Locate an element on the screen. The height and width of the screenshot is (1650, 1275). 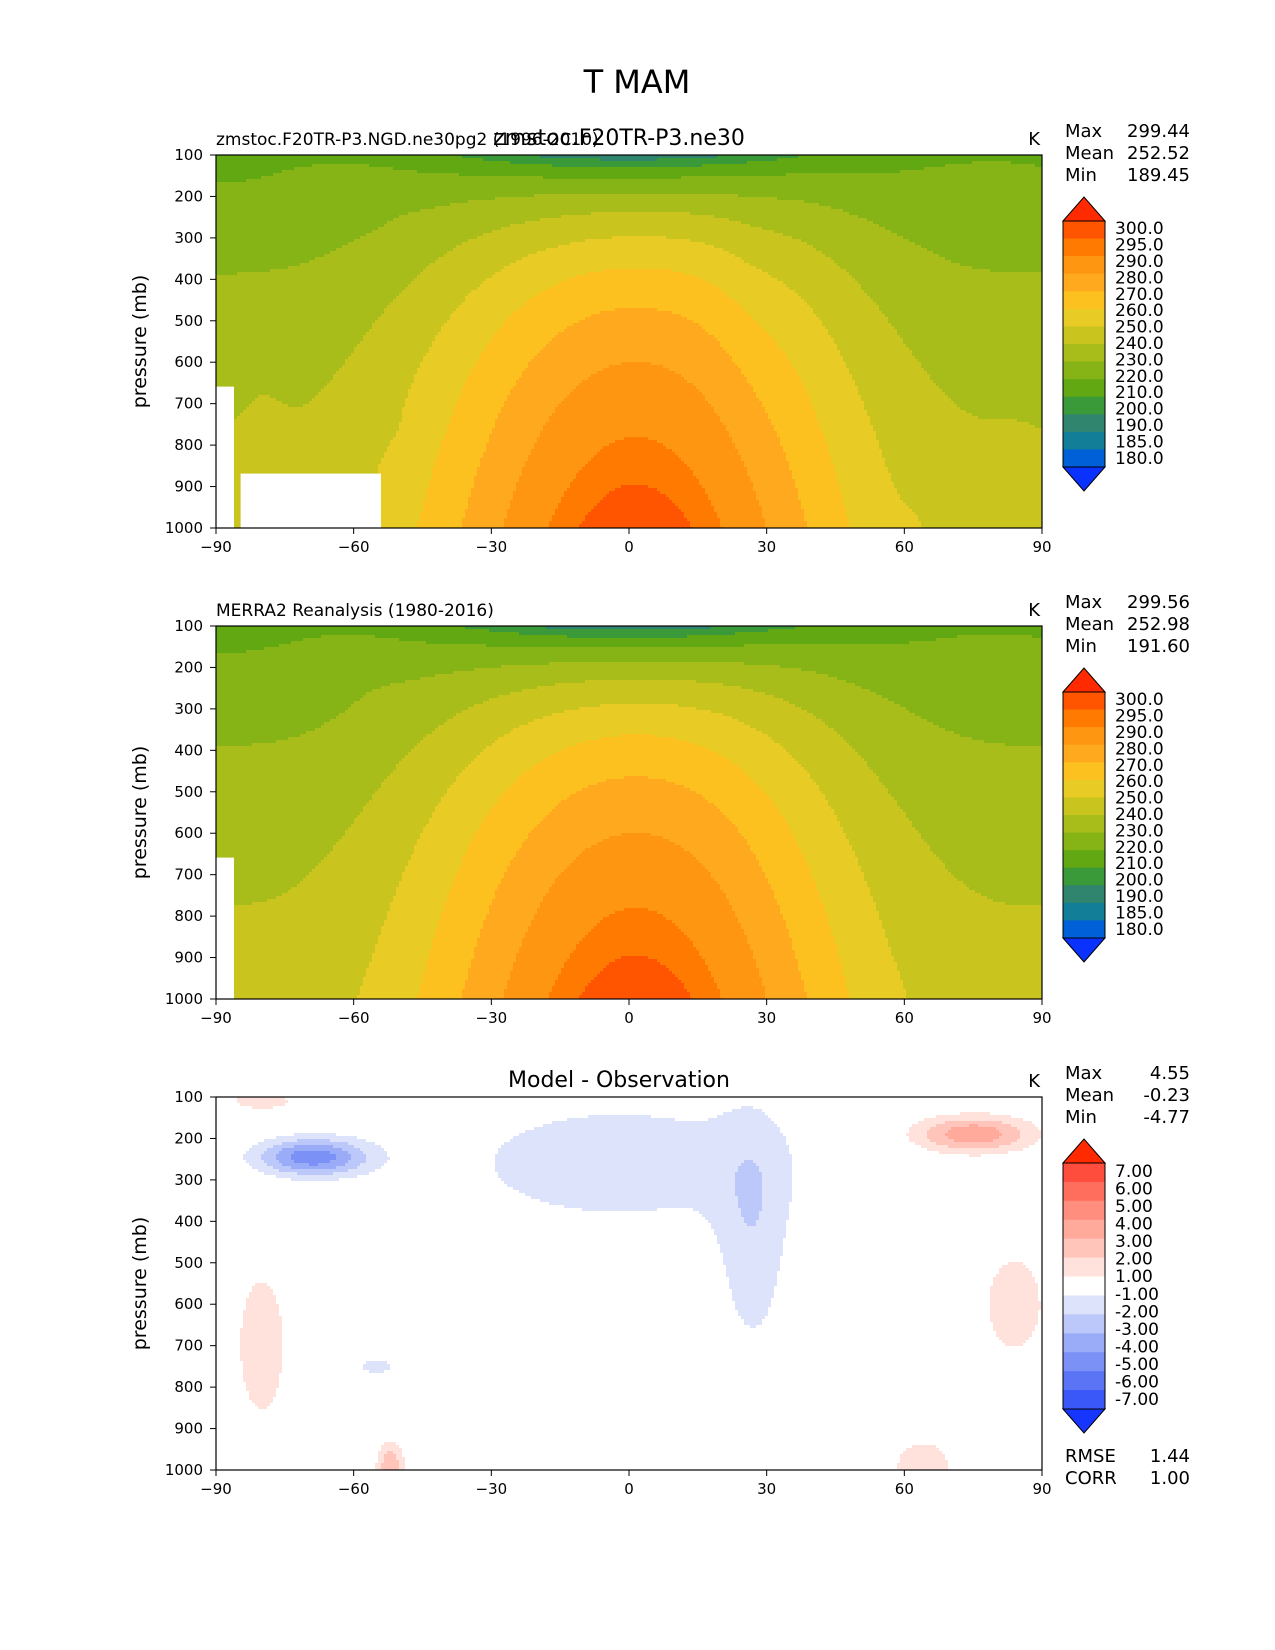
colorbar-tick-label: 260.0 is located at coordinates (1139, 782).